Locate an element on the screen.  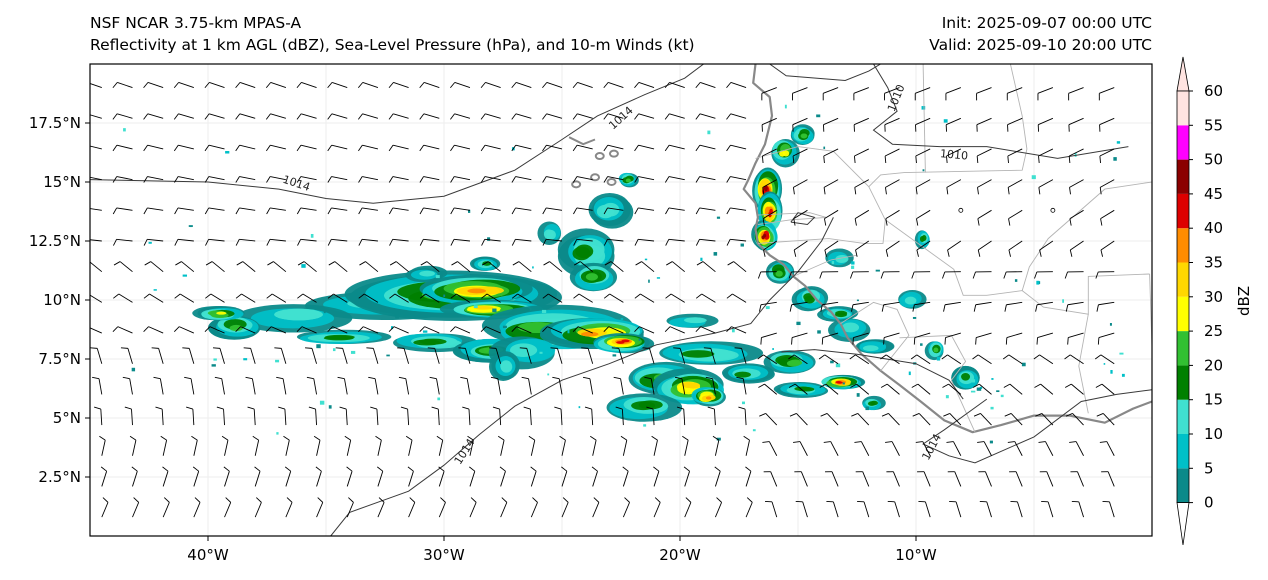
country-border is located at coordinates (1083, 364).